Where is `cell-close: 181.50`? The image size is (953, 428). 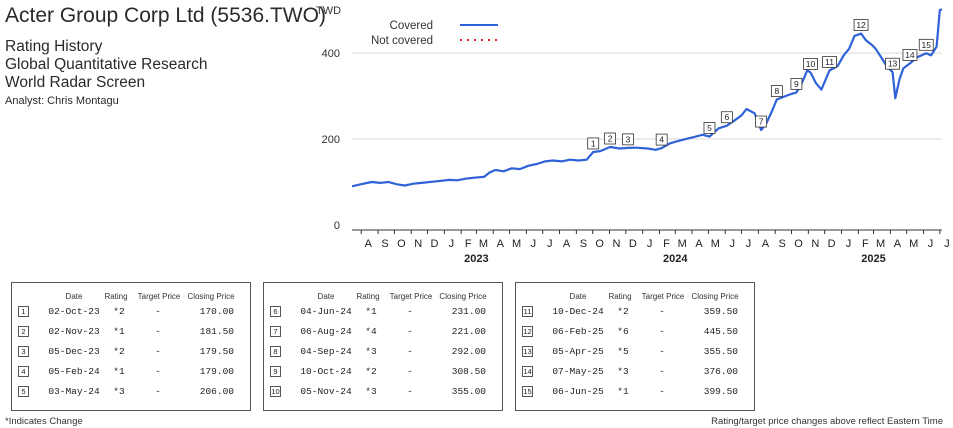 cell-close: 181.50 is located at coordinates (216, 331).